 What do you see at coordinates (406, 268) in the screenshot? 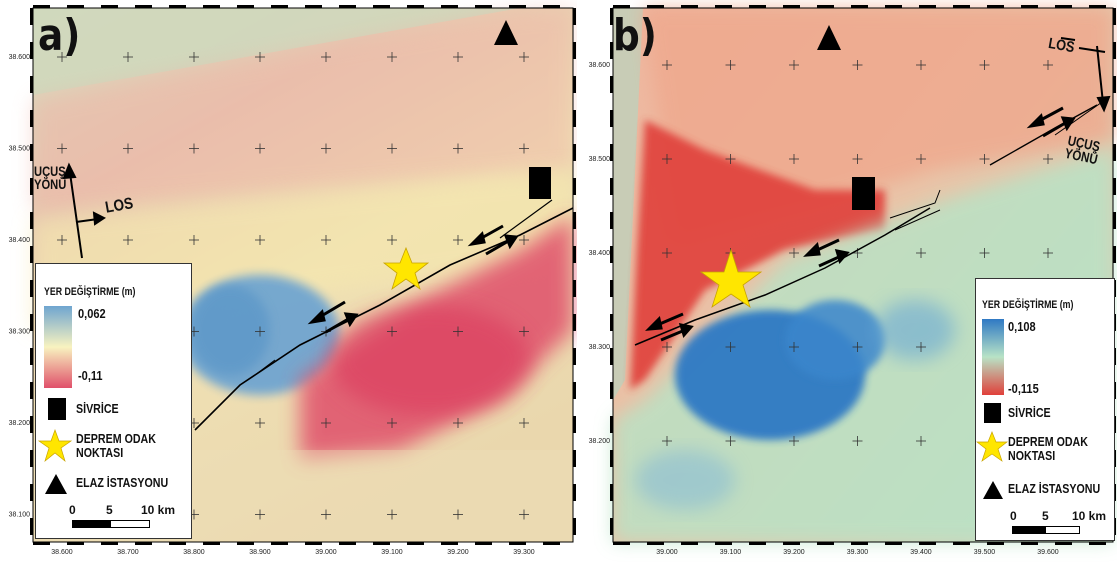
I see `panel-a-epicenter-star-icon` at bounding box center [406, 268].